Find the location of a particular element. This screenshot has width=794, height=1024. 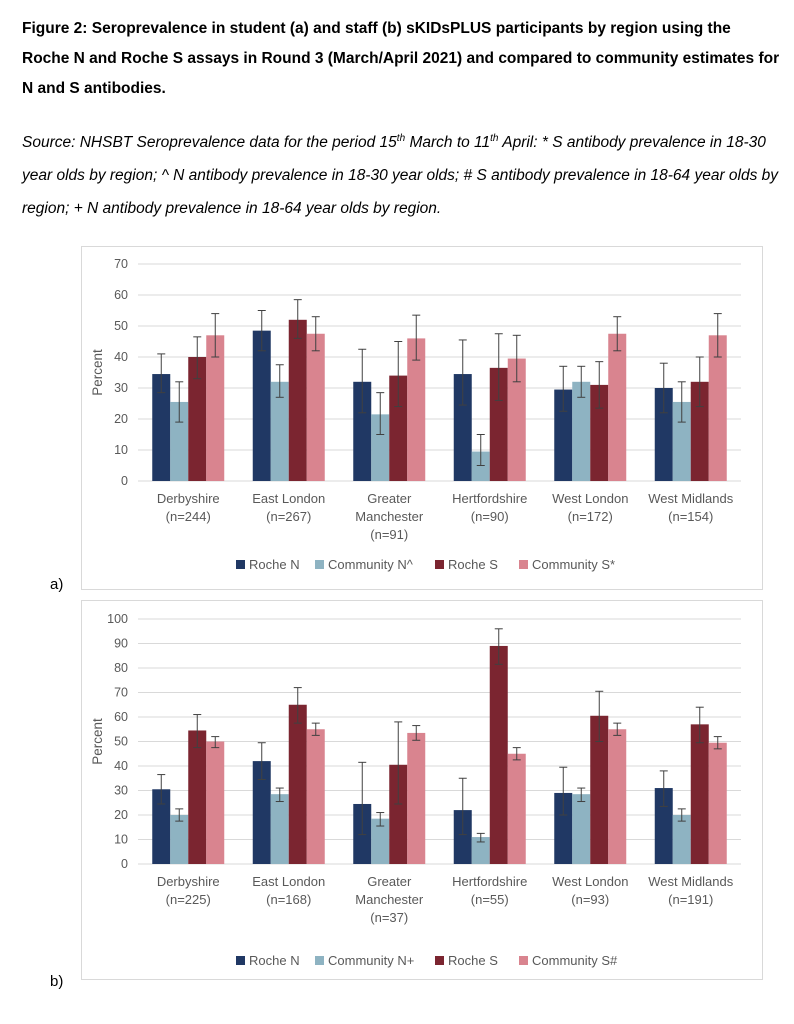

source-note-part-2: March to 11 is located at coordinates (448, 142).